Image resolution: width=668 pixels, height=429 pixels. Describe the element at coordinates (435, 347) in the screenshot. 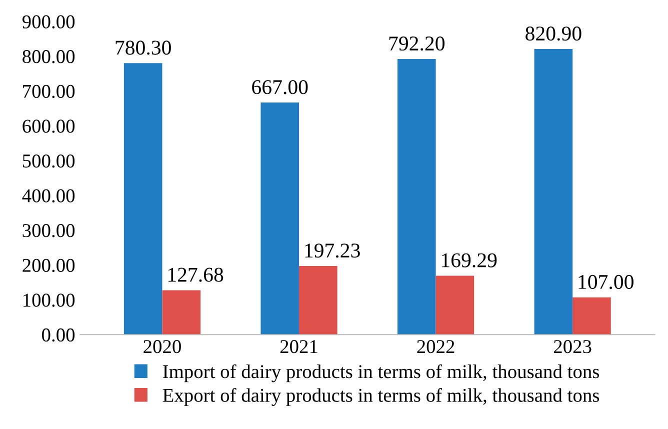

I see `x-tick-label: 2022` at that location.